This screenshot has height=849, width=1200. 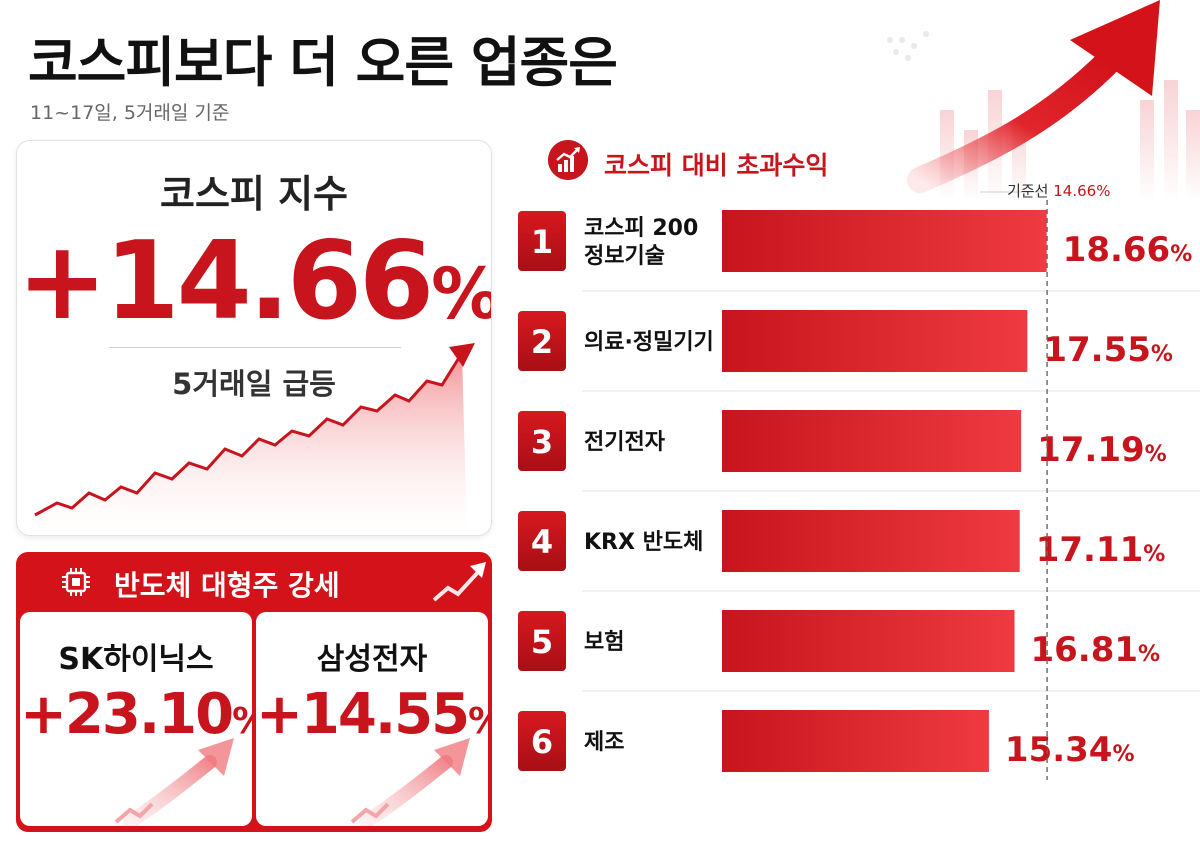 What do you see at coordinates (604, 642) in the screenshot?
I see `category-label: 보험` at bounding box center [604, 642].